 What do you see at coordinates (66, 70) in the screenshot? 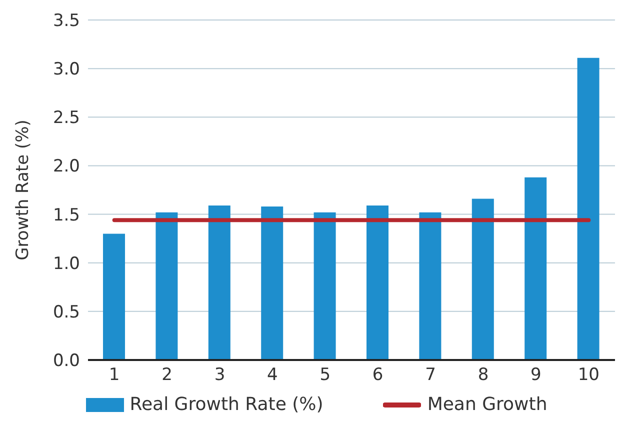
I see `y-tick-label: 3.0` at bounding box center [66, 70].